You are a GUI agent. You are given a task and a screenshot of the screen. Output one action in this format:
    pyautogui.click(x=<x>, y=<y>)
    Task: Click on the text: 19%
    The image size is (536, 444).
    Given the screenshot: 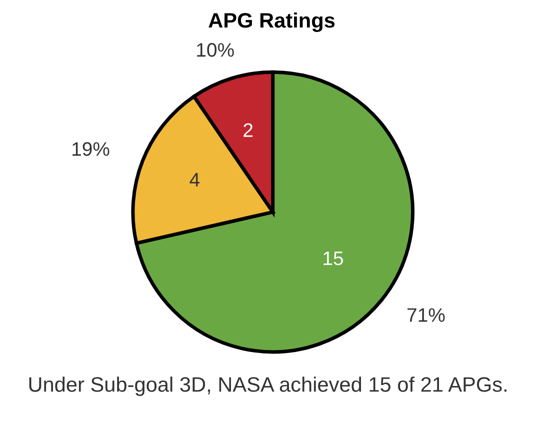 What is the action you would take?
    pyautogui.click(x=91, y=149)
    